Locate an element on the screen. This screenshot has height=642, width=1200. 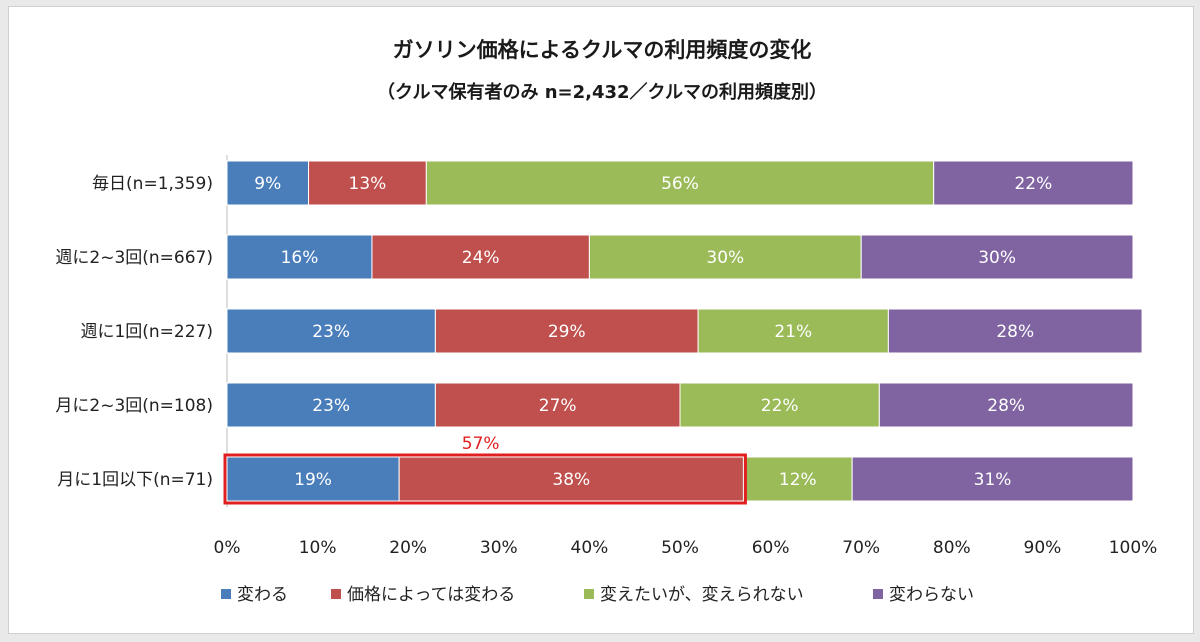
data-label: 19% is located at coordinates (313, 480).